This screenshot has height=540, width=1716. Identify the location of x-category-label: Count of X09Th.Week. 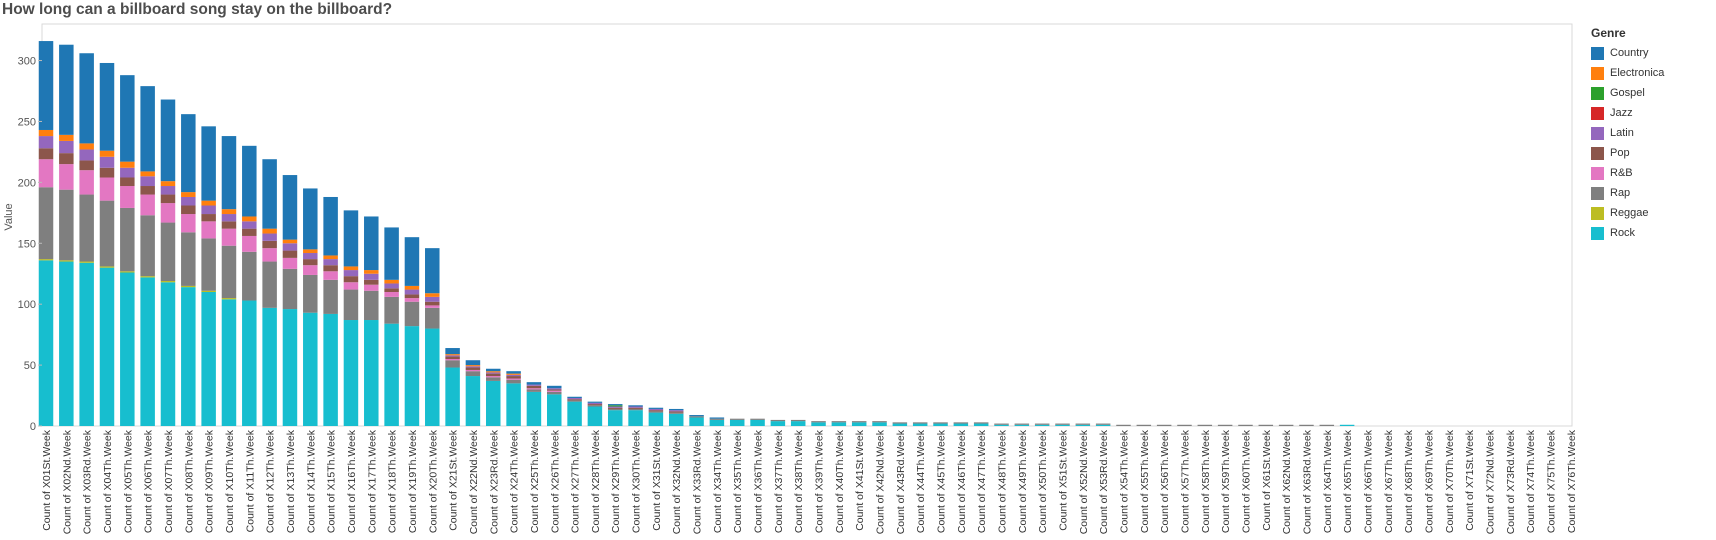
(210, 481).